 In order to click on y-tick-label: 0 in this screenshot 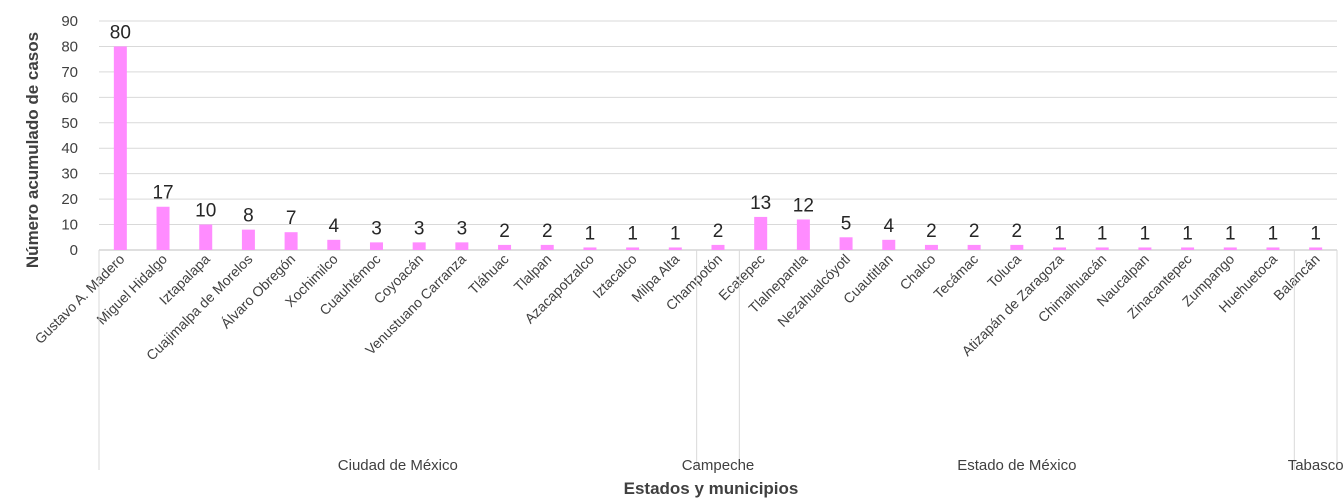, I will do `click(74, 250)`.